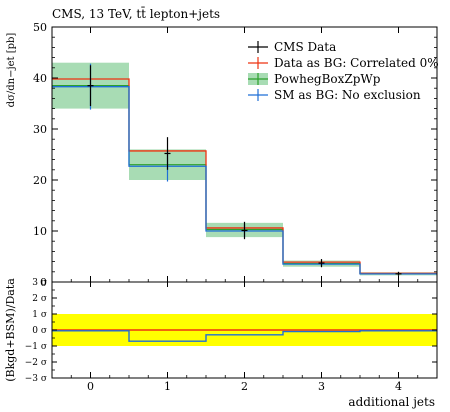 This screenshot has height=412, width=450. Describe the element at coordinates (39, 299) in the screenshot. I see `ratio-y-tick-label: 2 σ` at that location.